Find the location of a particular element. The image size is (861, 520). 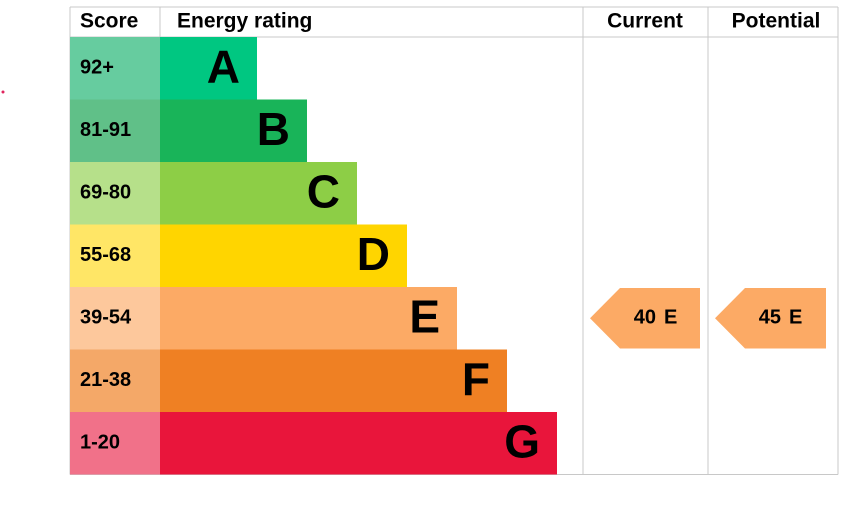

current-arrow is located at coordinates (645, 318).